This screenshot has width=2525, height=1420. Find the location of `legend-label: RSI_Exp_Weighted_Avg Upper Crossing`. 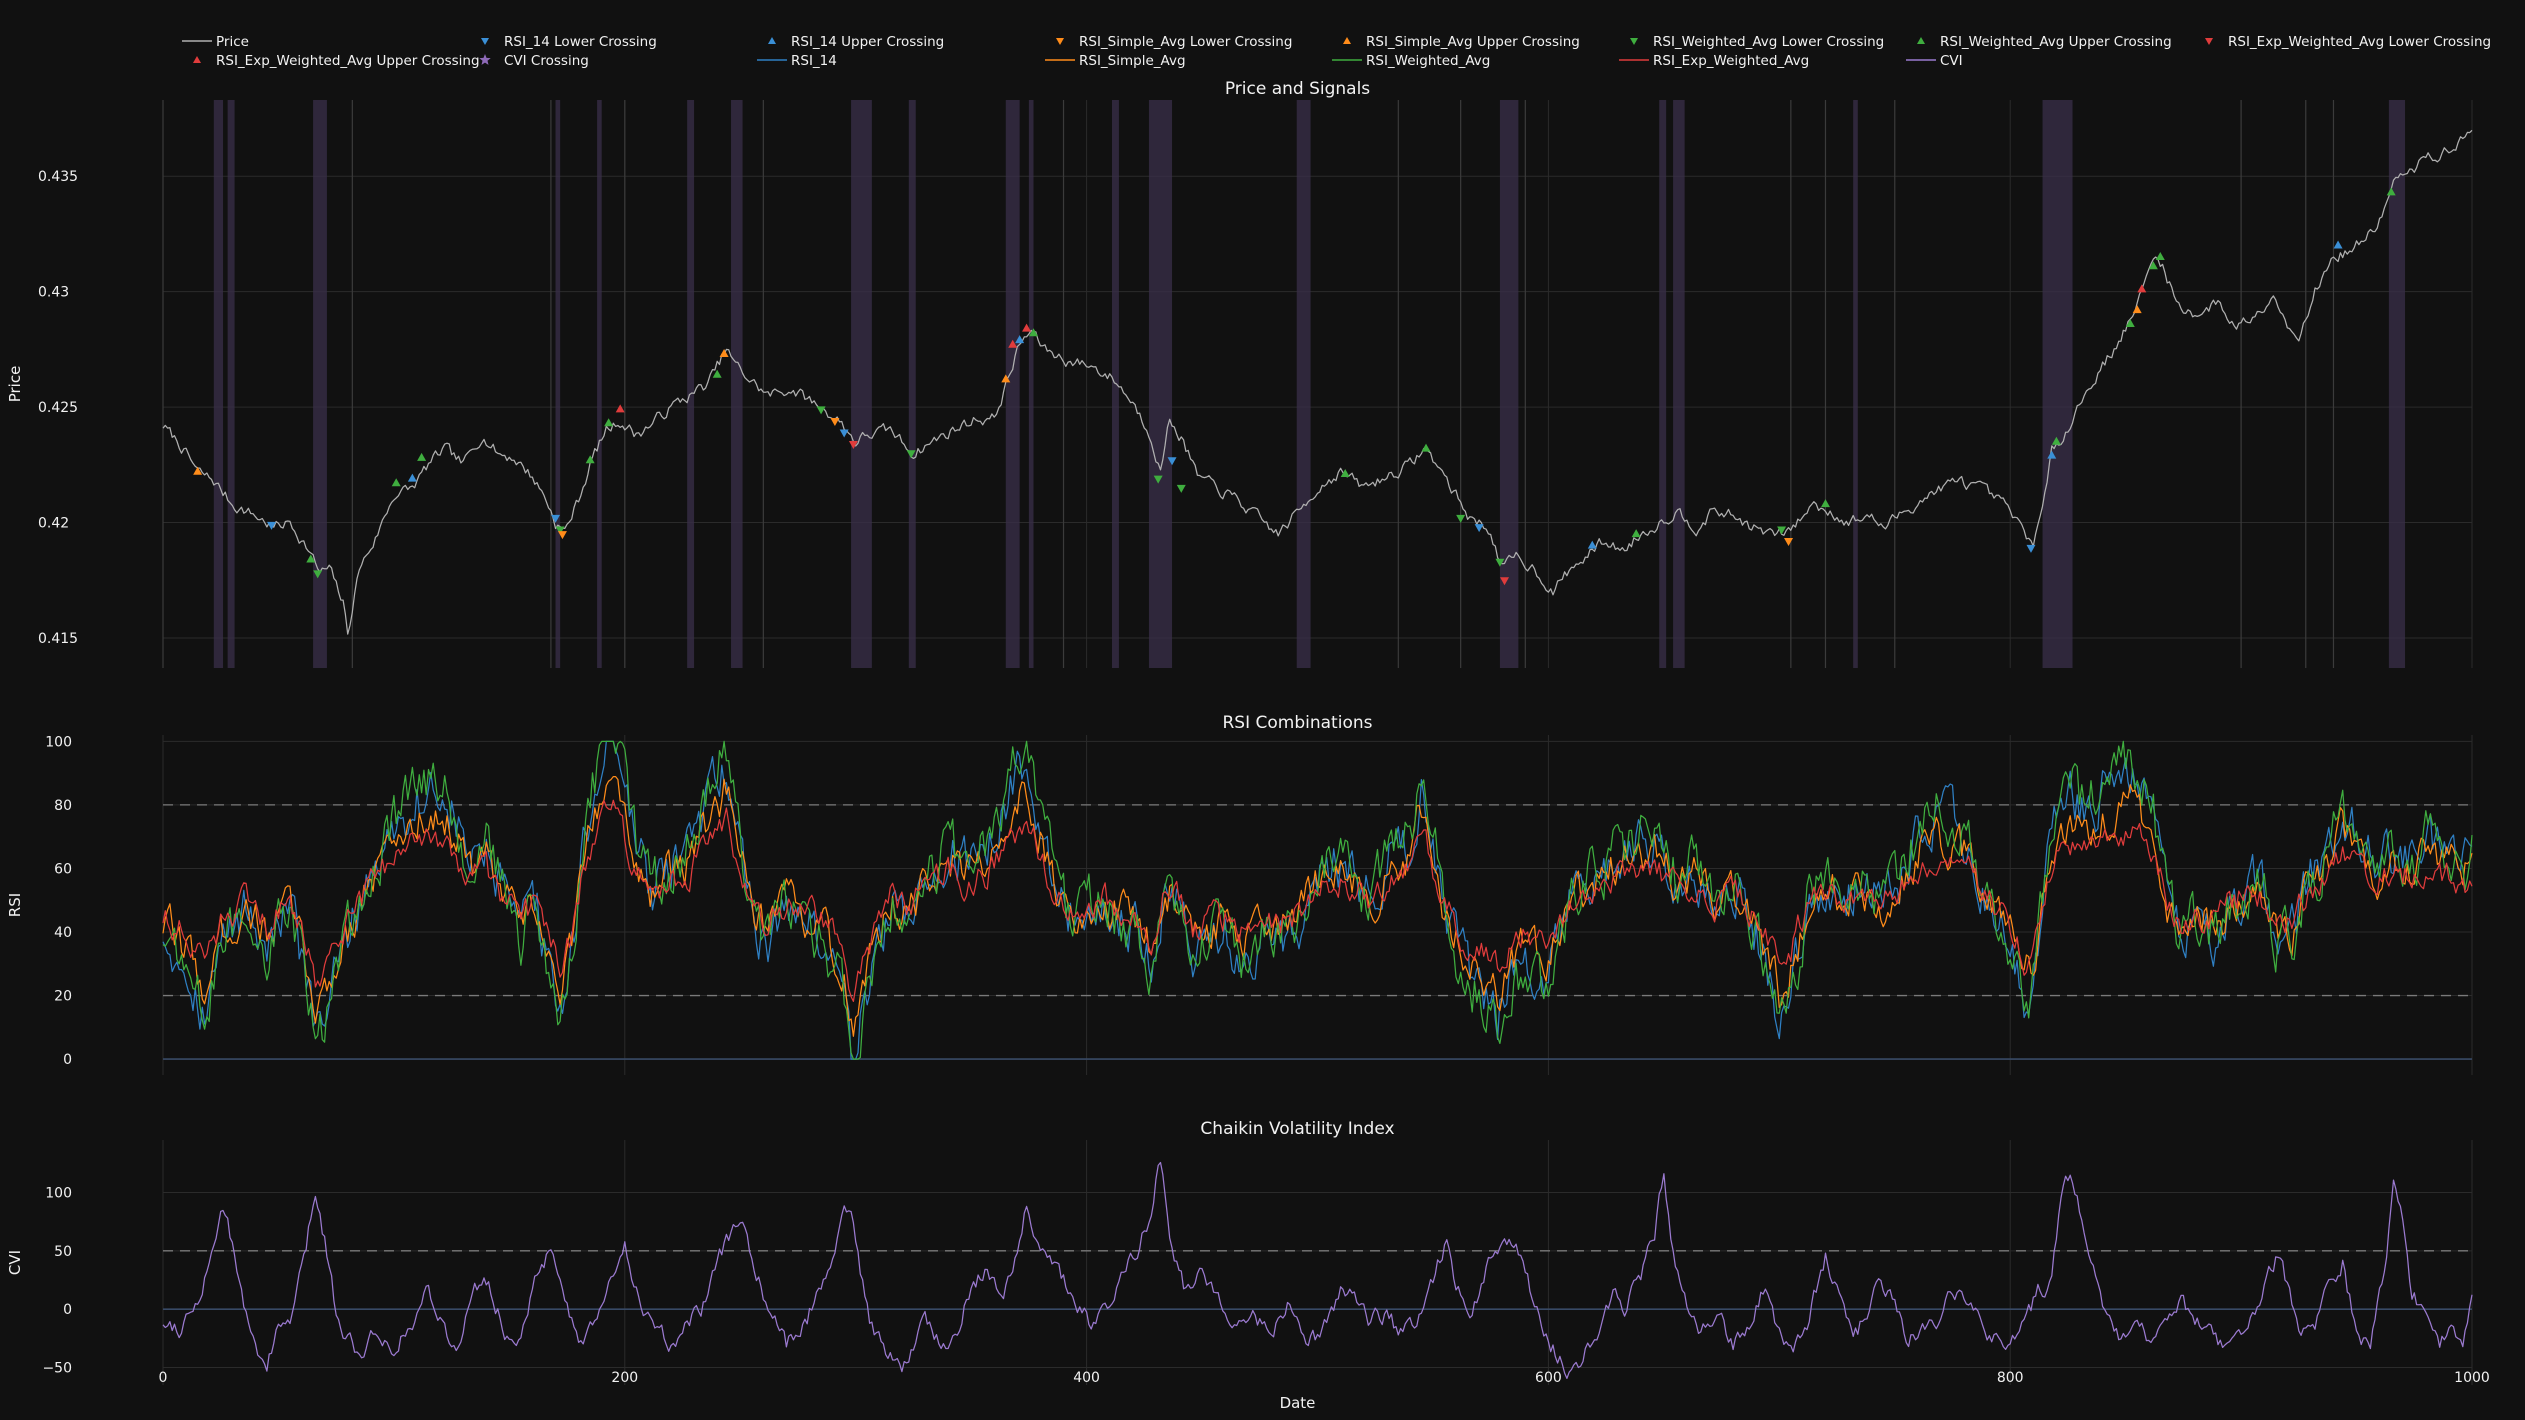

legend-label: RSI_Exp_Weighted_Avg Upper Crossing is located at coordinates (348, 61).